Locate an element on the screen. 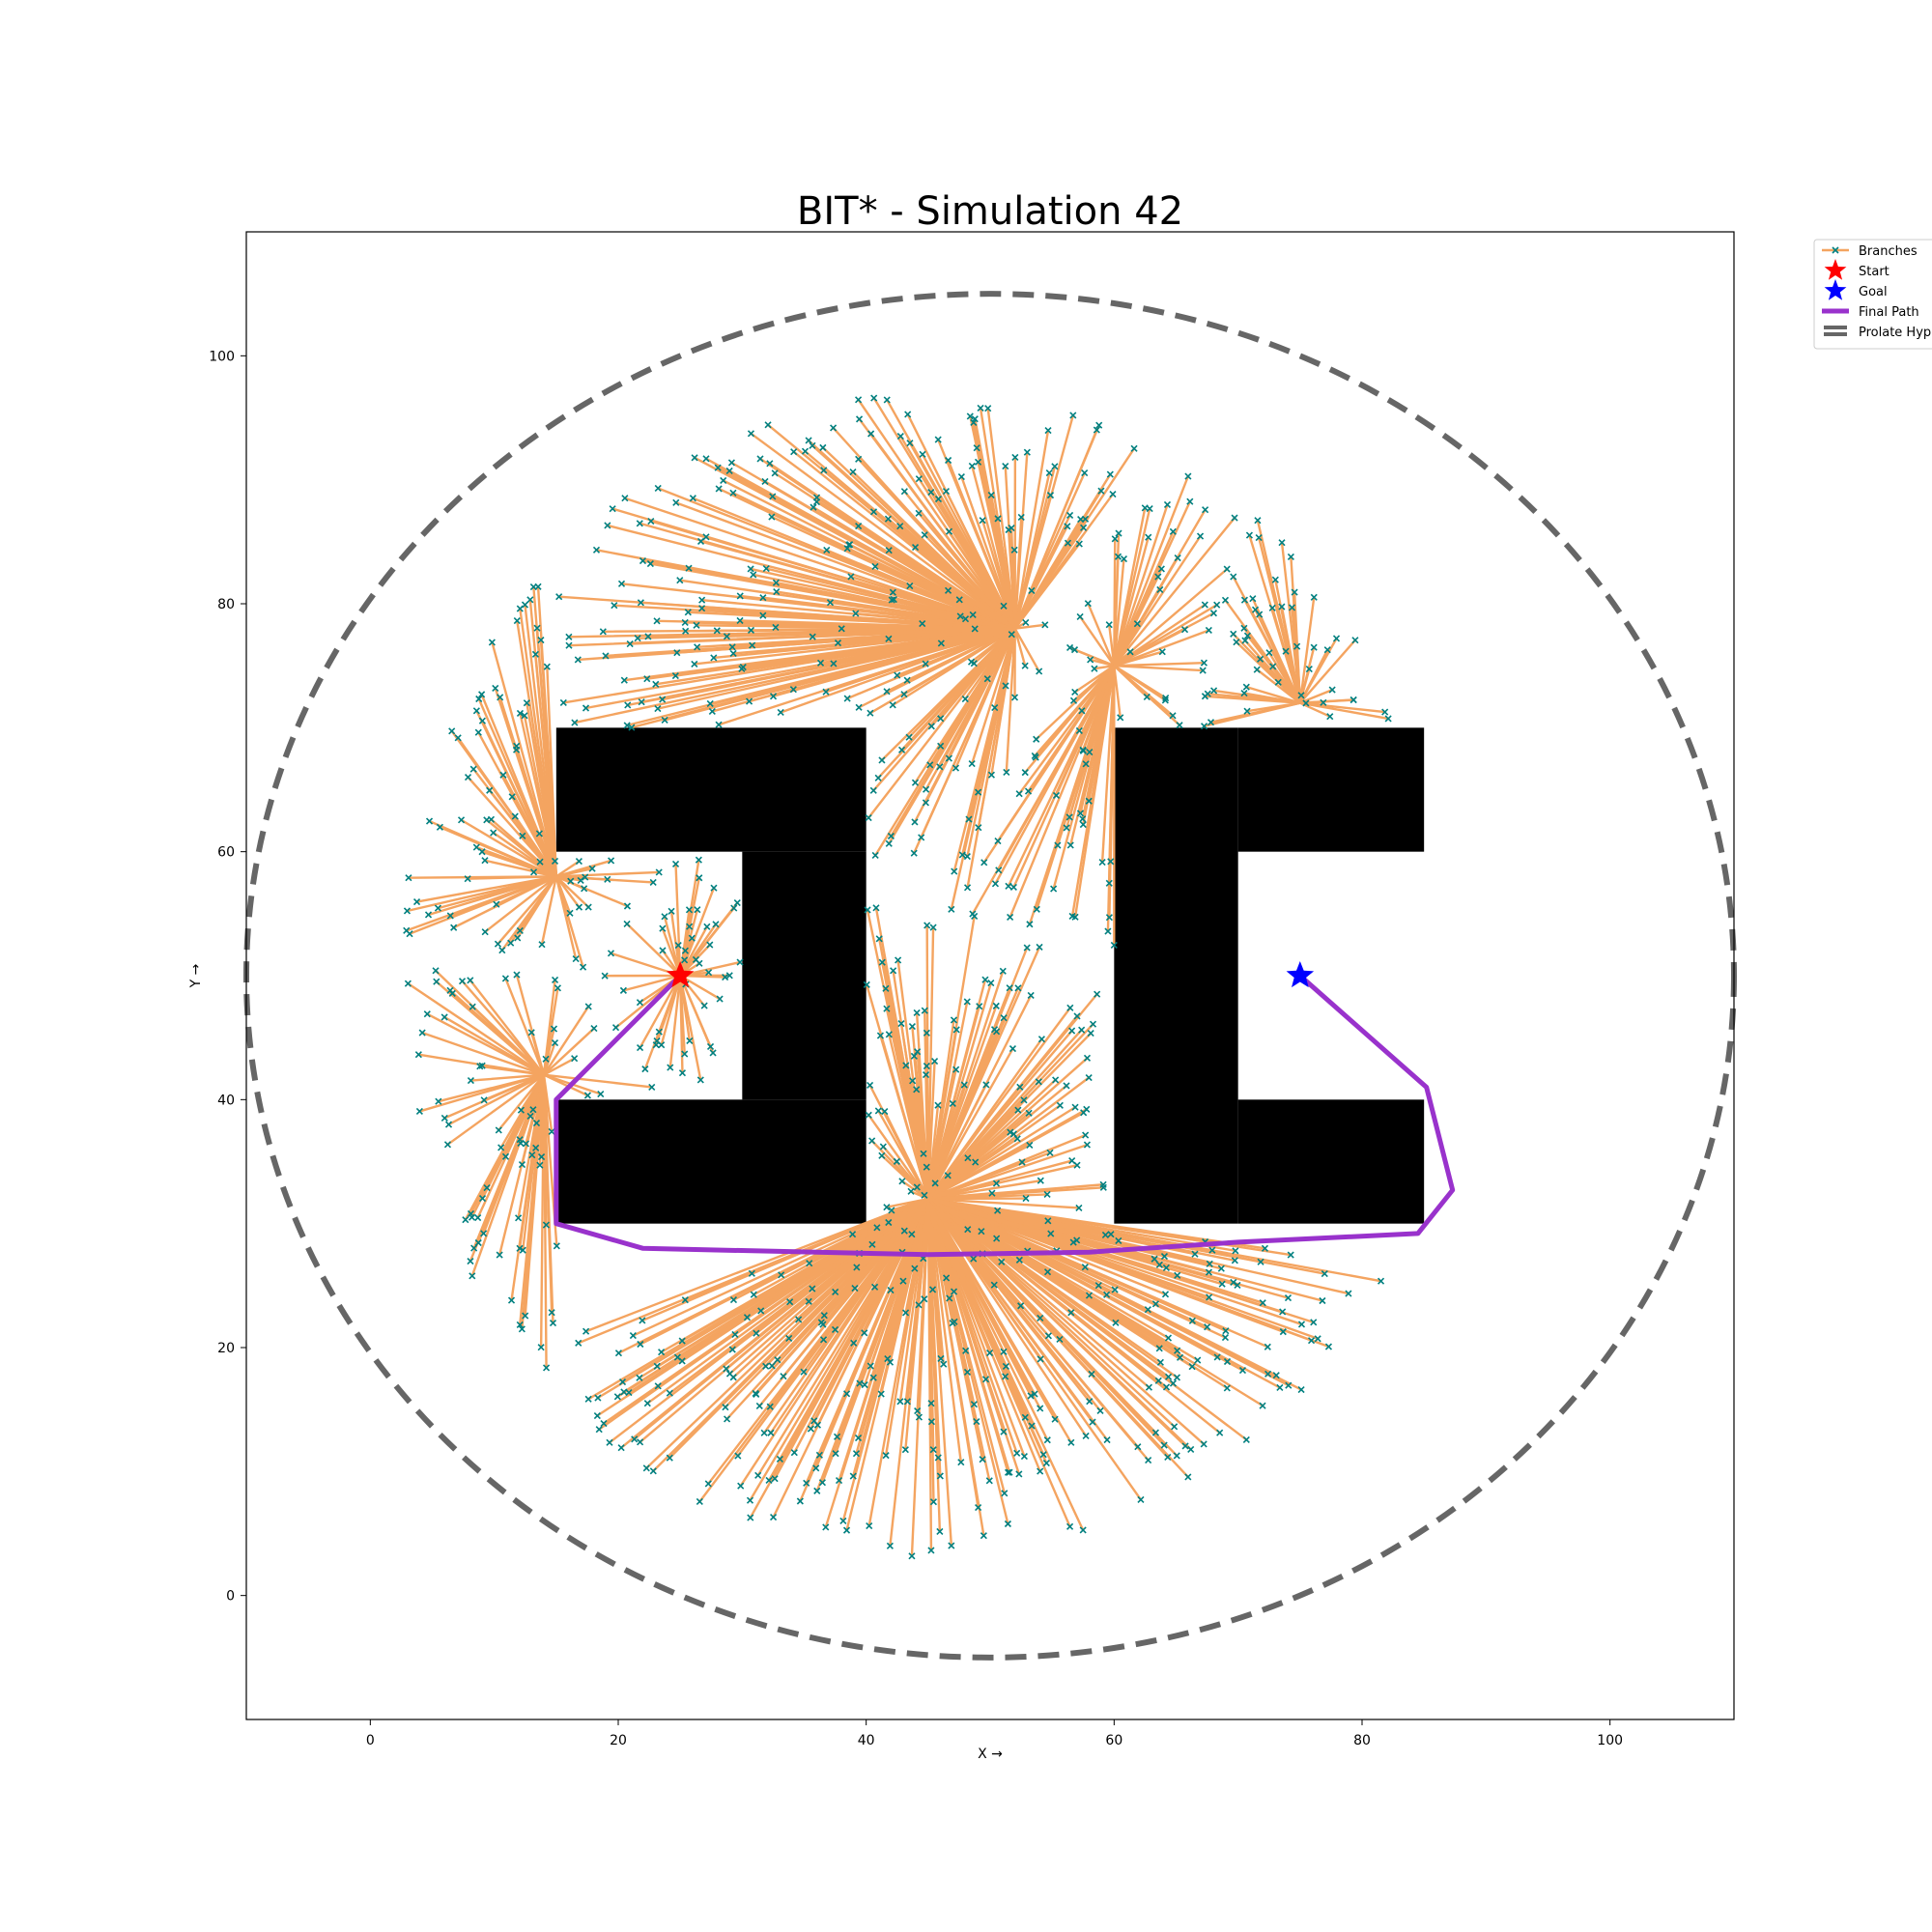 This screenshot has height=1932, width=1932. legend-start-star is located at coordinates (1835, 269).